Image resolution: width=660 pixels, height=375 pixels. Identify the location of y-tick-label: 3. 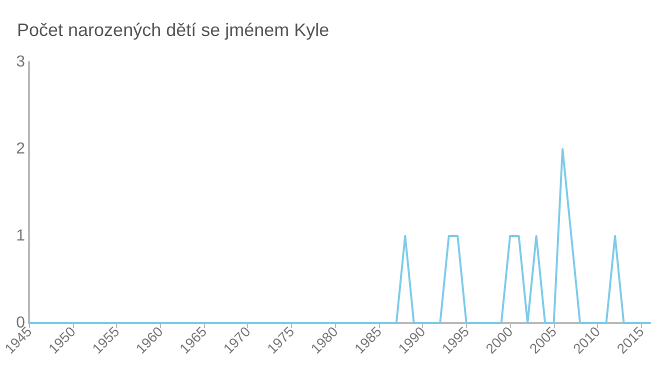
(21, 62).